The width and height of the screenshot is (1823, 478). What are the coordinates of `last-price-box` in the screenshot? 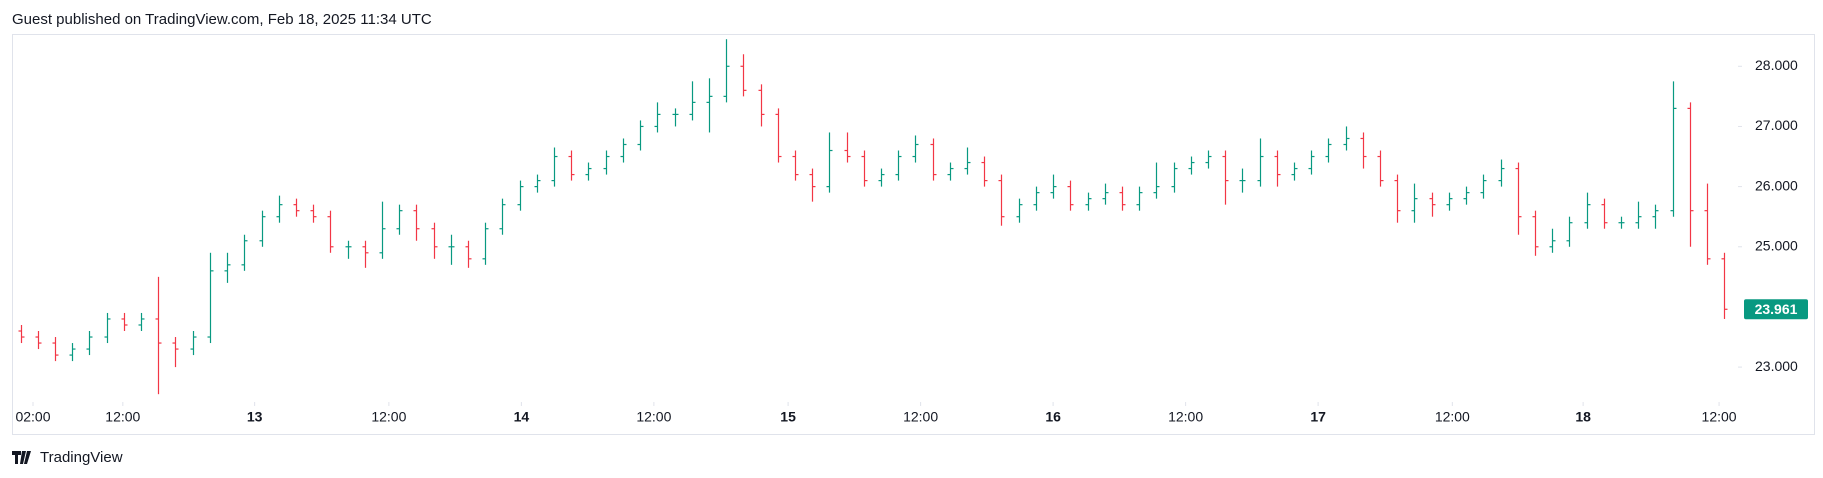 It's located at (1776, 309).